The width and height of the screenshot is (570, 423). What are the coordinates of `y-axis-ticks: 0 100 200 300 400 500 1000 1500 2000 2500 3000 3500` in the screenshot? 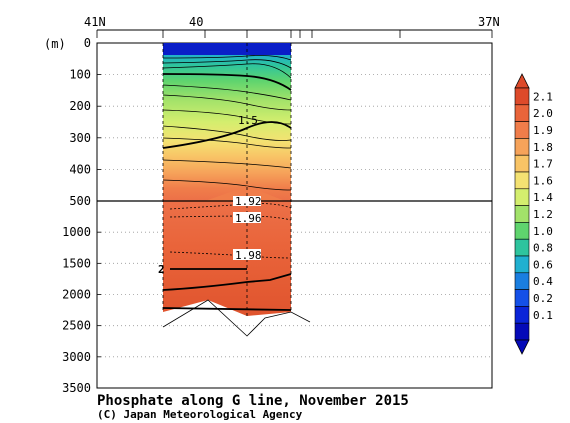 It's located at (81, 215).